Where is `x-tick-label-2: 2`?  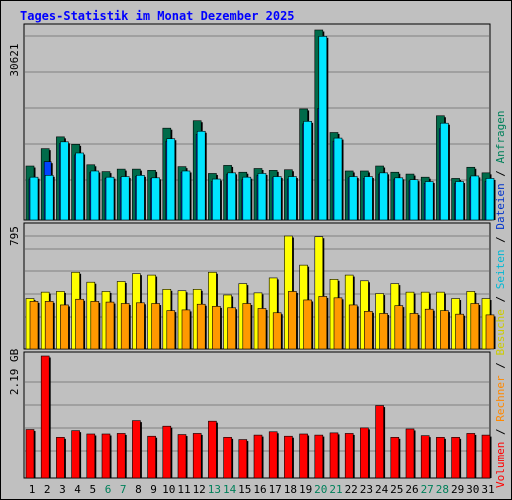 x-tick-label-2: 2 is located at coordinates (47, 489).